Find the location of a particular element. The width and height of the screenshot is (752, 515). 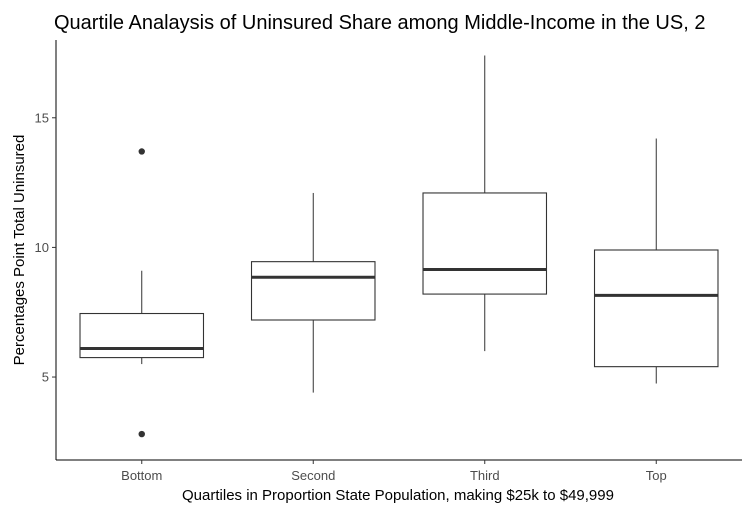

box-group-second is located at coordinates (313, 292).